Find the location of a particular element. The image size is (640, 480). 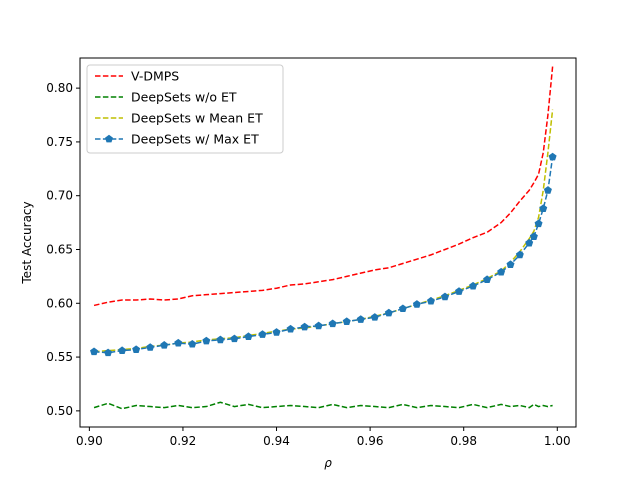

y-tick-label: 0.75 is located at coordinates (59, 142).